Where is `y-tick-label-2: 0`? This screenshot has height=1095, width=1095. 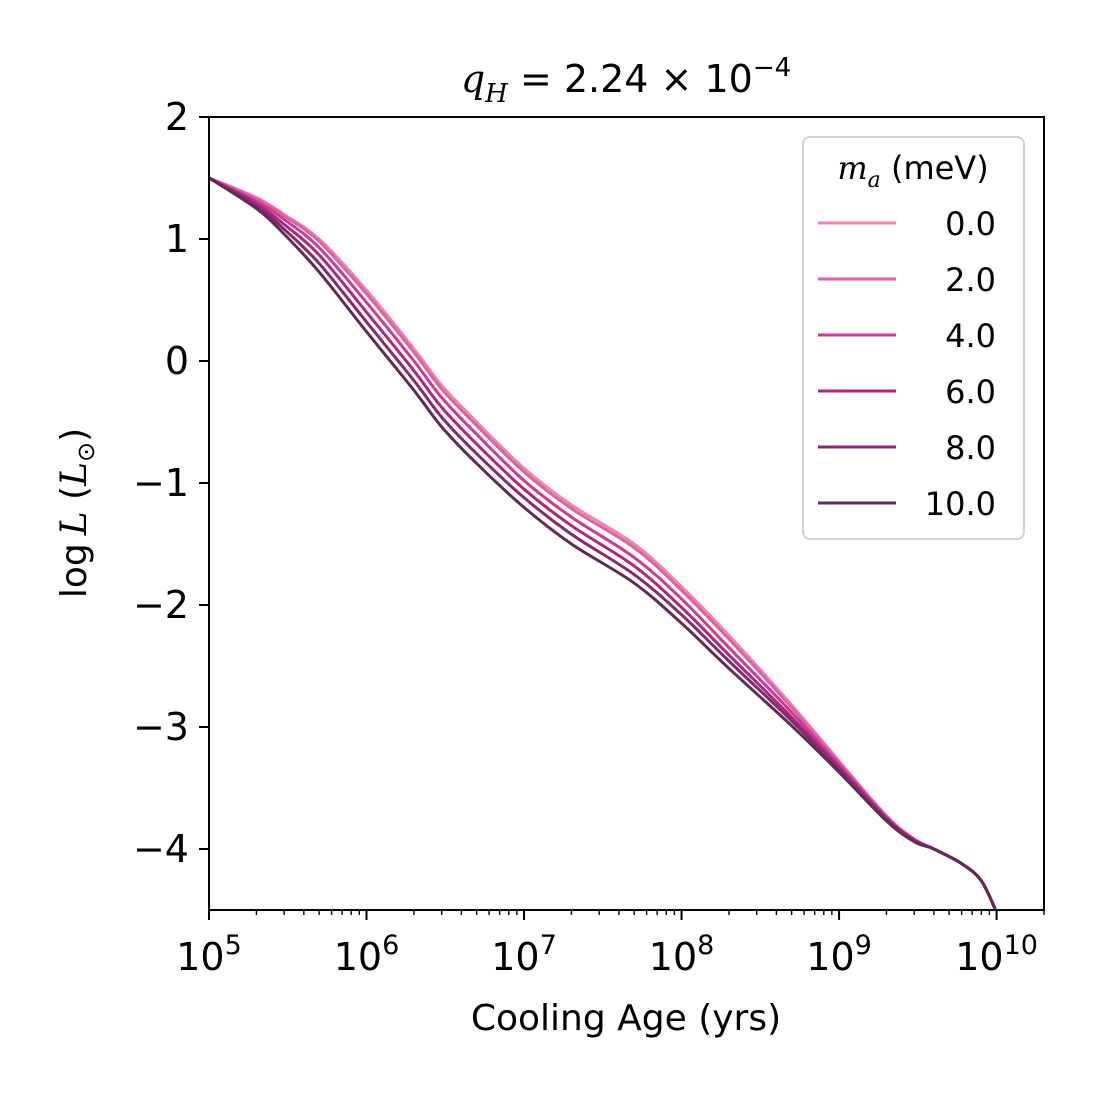 y-tick-label-2: 0 is located at coordinates (177, 361).